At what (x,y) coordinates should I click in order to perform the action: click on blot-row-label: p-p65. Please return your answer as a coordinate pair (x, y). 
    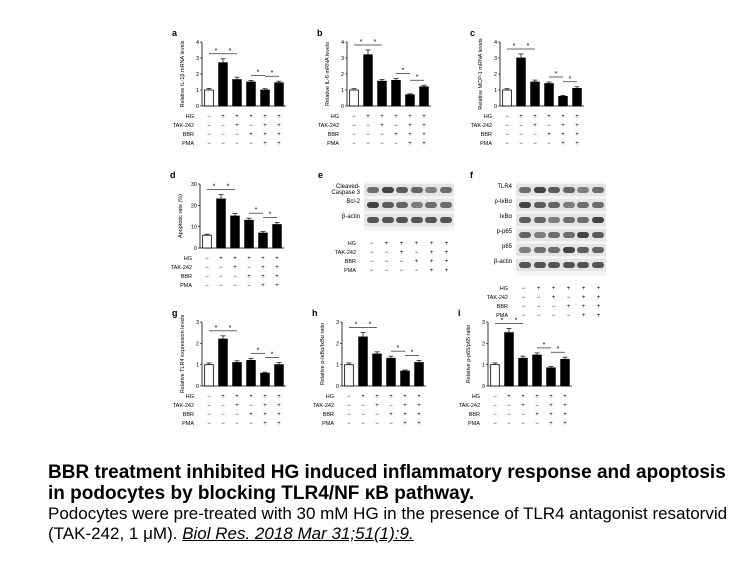
    Looking at the image, I should click on (504, 232).